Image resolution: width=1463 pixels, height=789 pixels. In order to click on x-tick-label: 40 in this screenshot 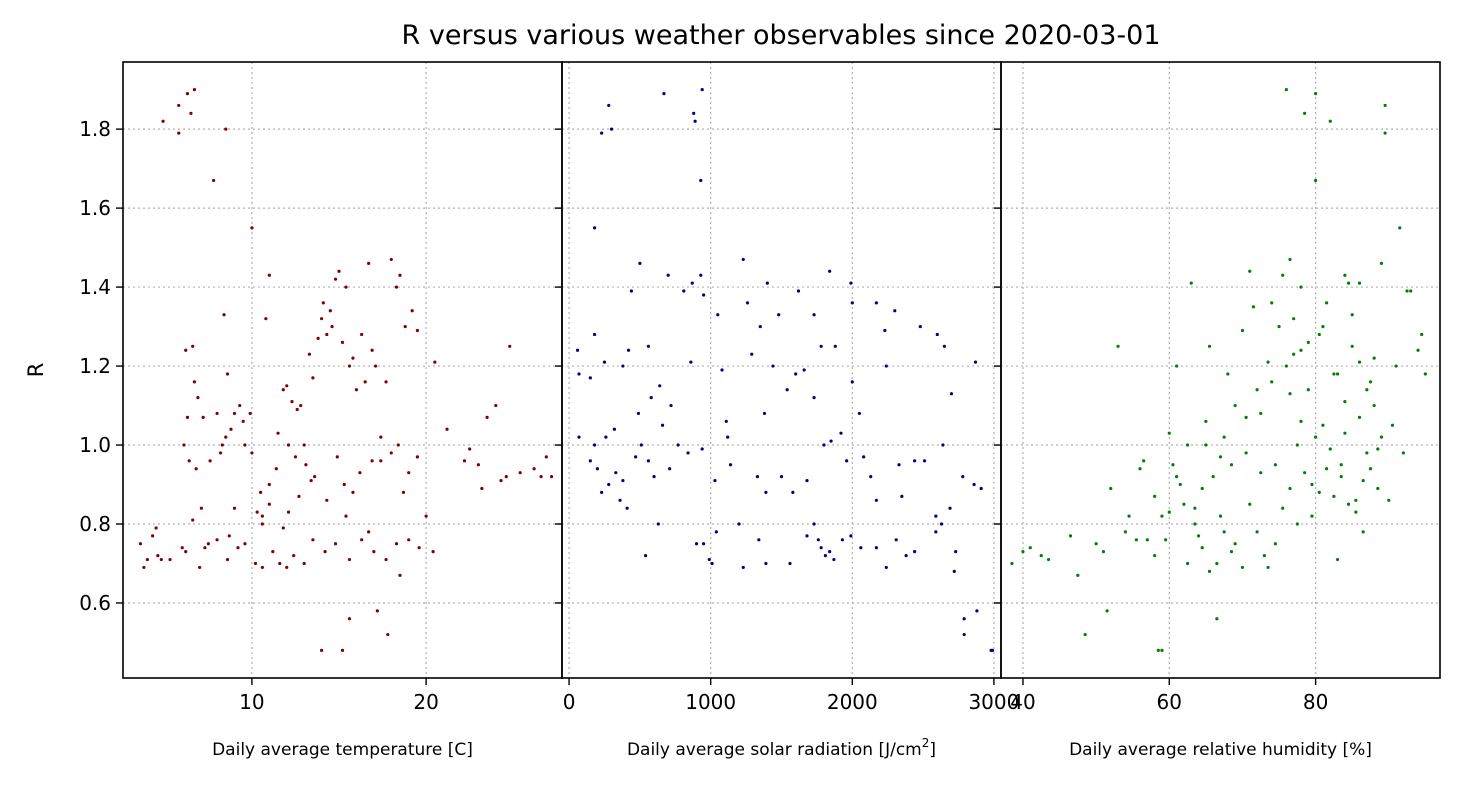, I will do `click(1022, 702)`.